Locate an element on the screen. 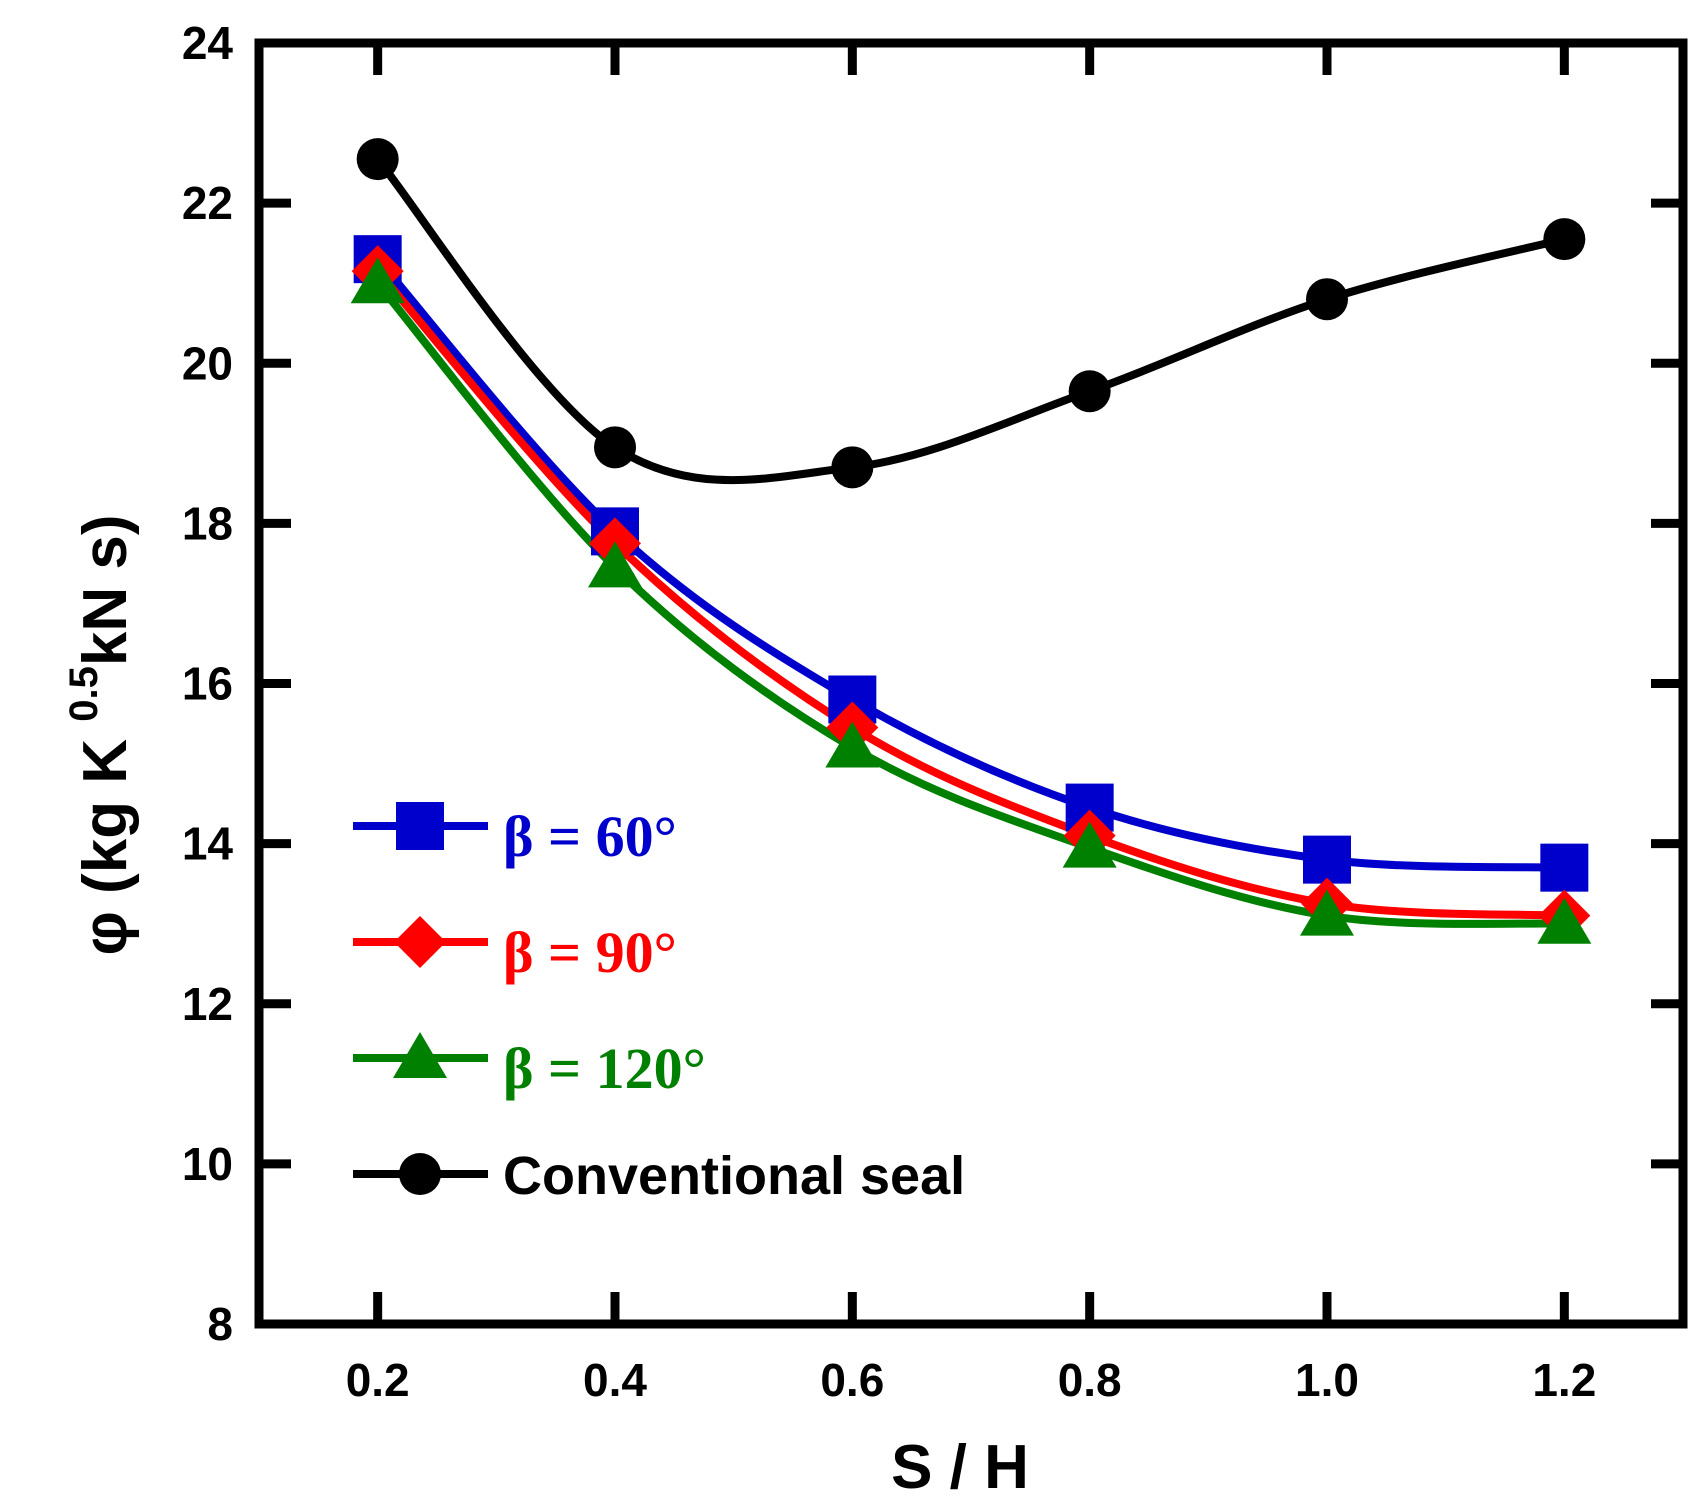 The image size is (1704, 1511). x-tick-label: 0.8 is located at coordinates (1090, 1380).